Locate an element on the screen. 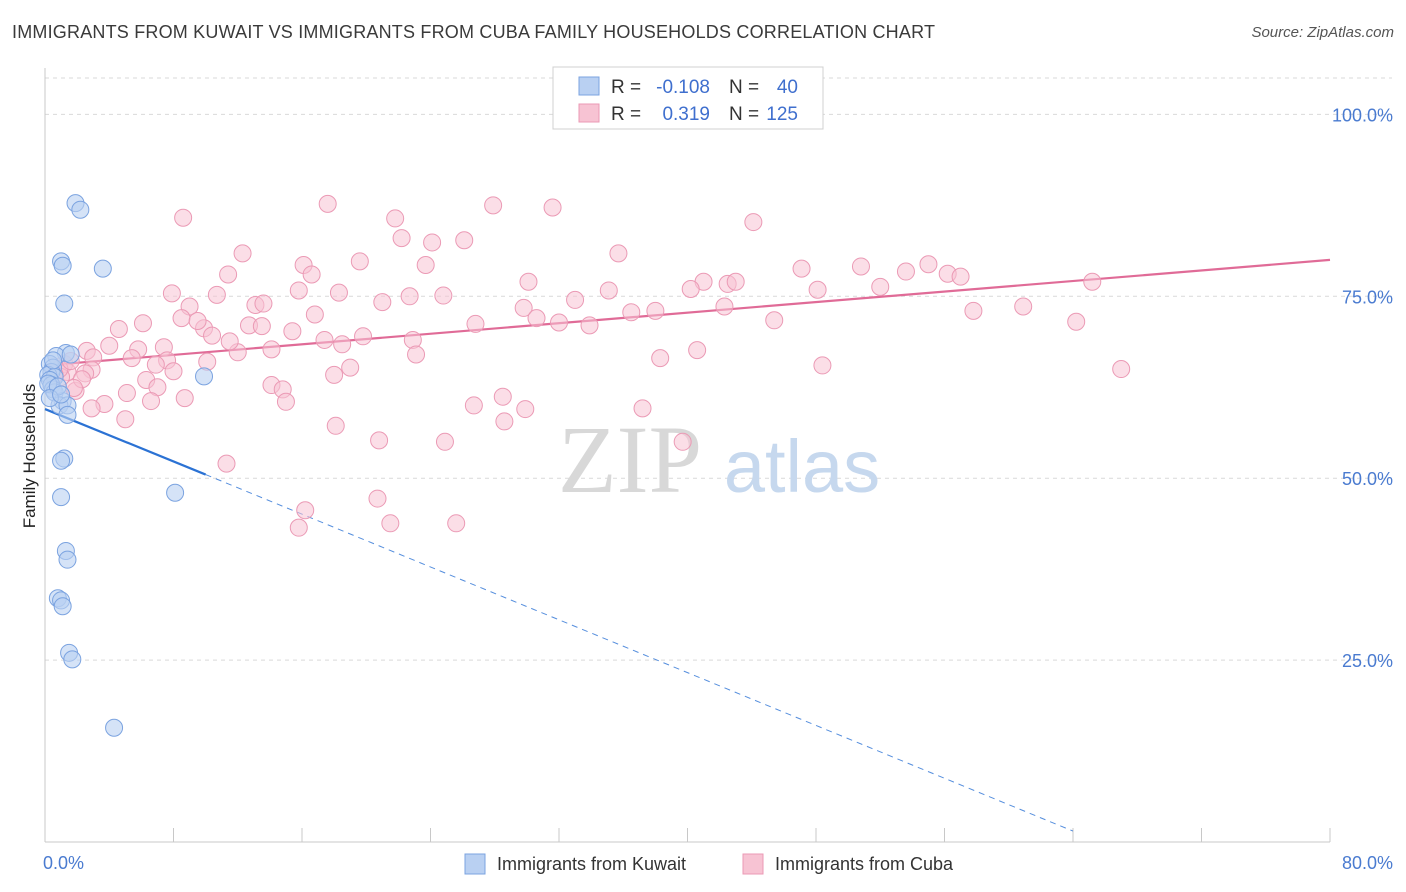  y-tick-label: 100.0% is located at coordinates (1362, 115).